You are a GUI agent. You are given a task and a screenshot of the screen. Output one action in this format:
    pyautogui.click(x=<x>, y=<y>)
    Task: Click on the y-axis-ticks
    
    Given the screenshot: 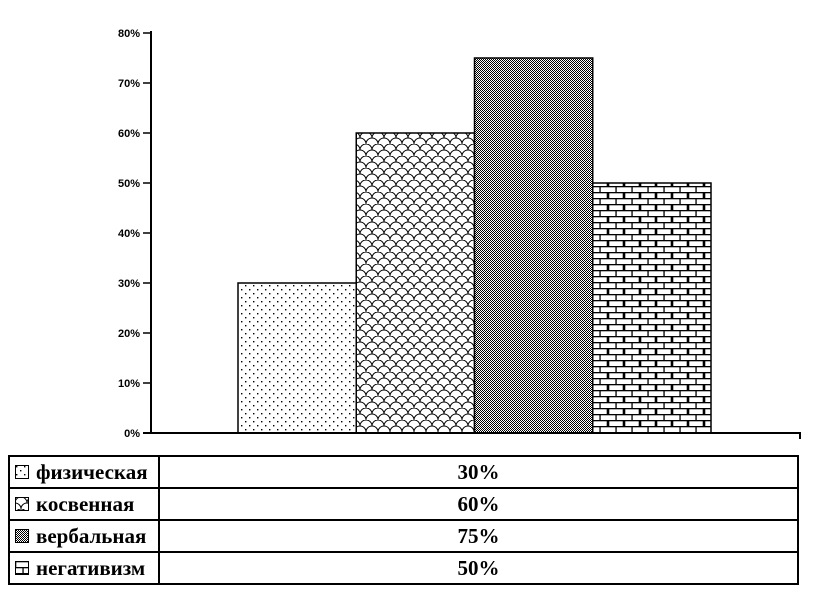 What is the action you would take?
    pyautogui.click(x=147, y=233)
    